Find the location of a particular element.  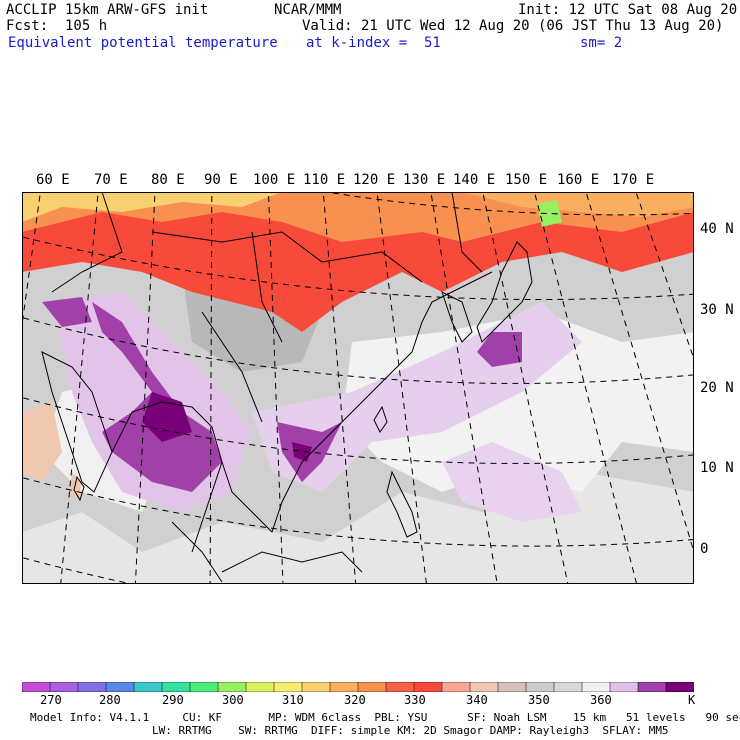

colorbar-tick-label: 350 is located at coordinates (539, 700).